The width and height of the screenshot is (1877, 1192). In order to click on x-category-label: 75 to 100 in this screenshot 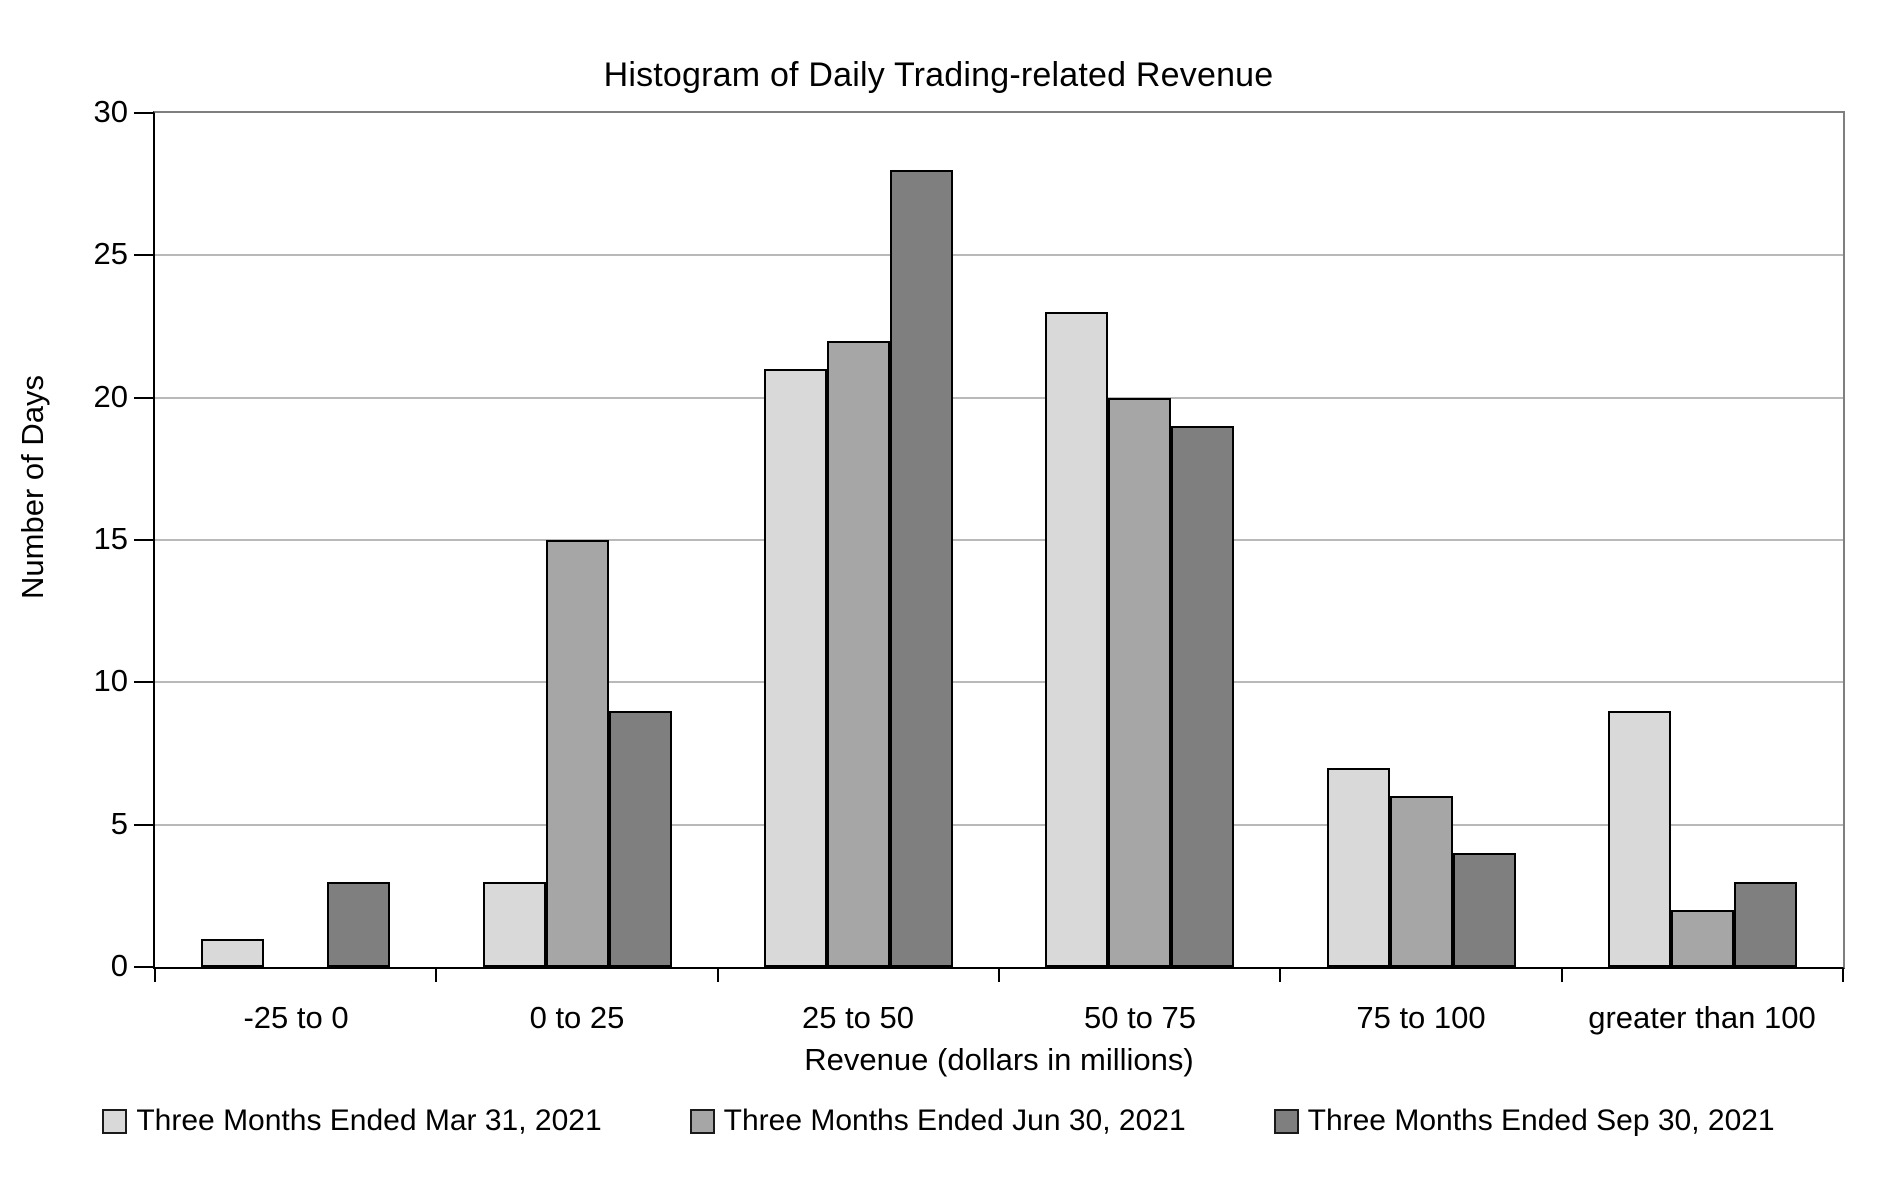, I will do `click(1421, 1017)`.